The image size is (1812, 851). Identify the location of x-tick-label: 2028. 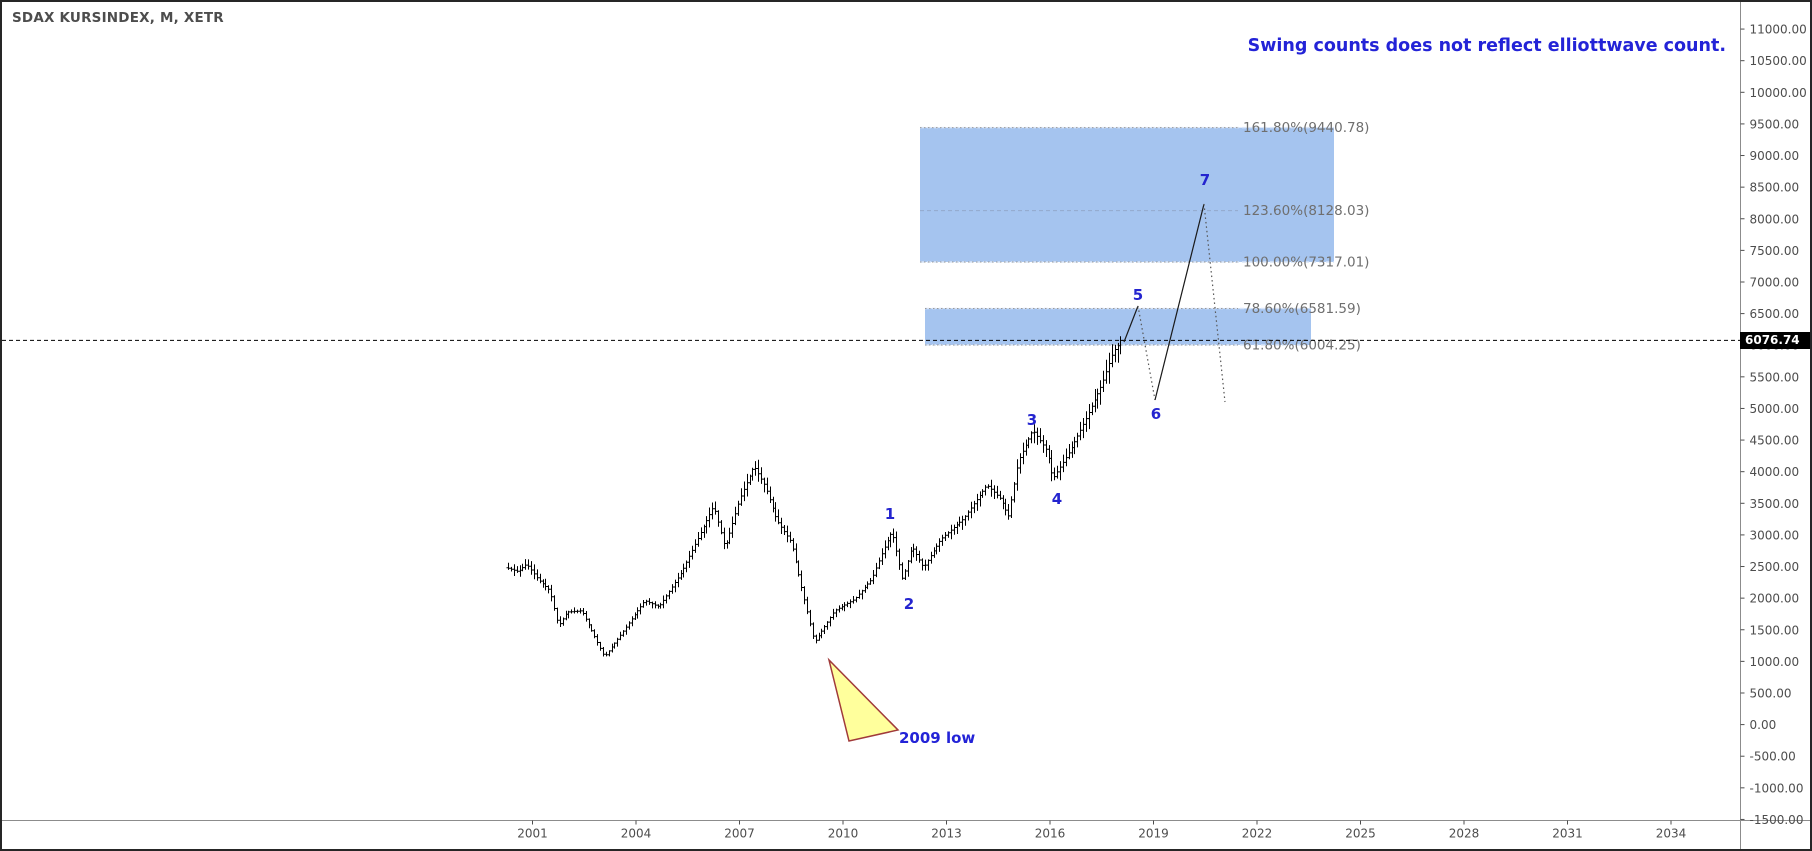
(1464, 834).